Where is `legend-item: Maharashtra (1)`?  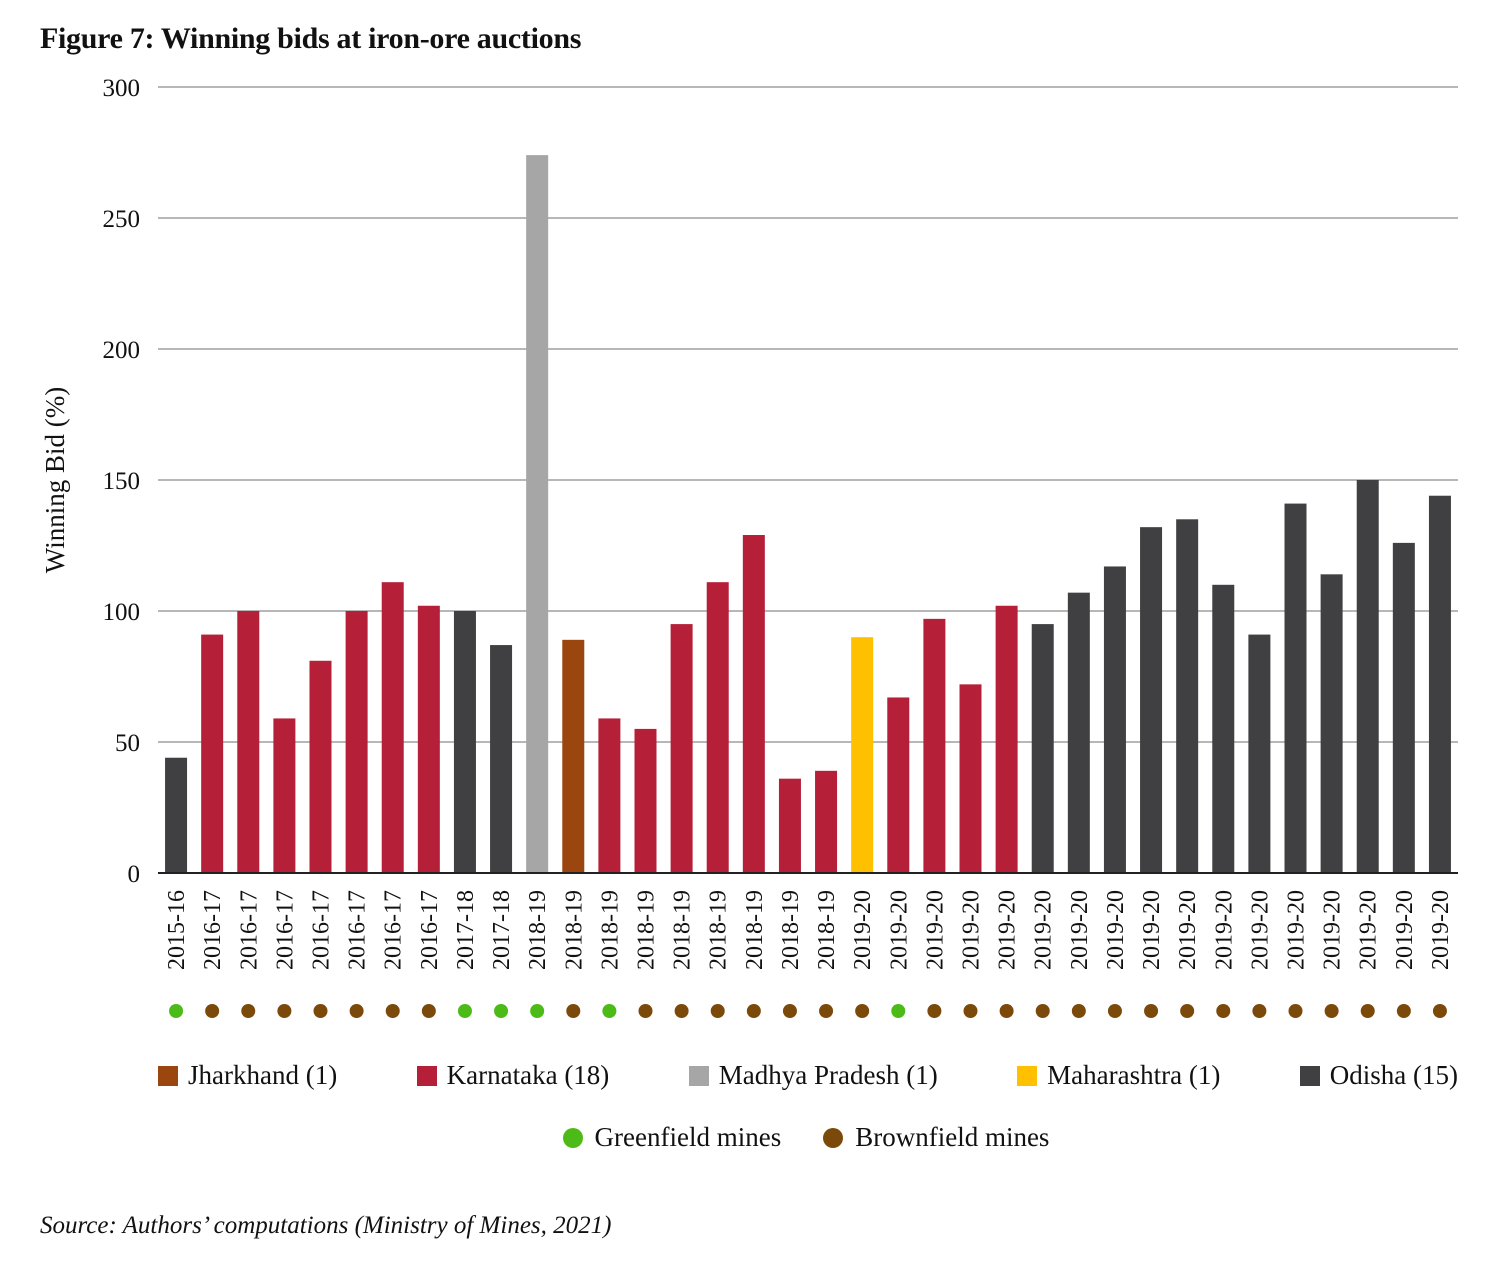
legend-item: Maharashtra (1) is located at coordinates (1118, 1075).